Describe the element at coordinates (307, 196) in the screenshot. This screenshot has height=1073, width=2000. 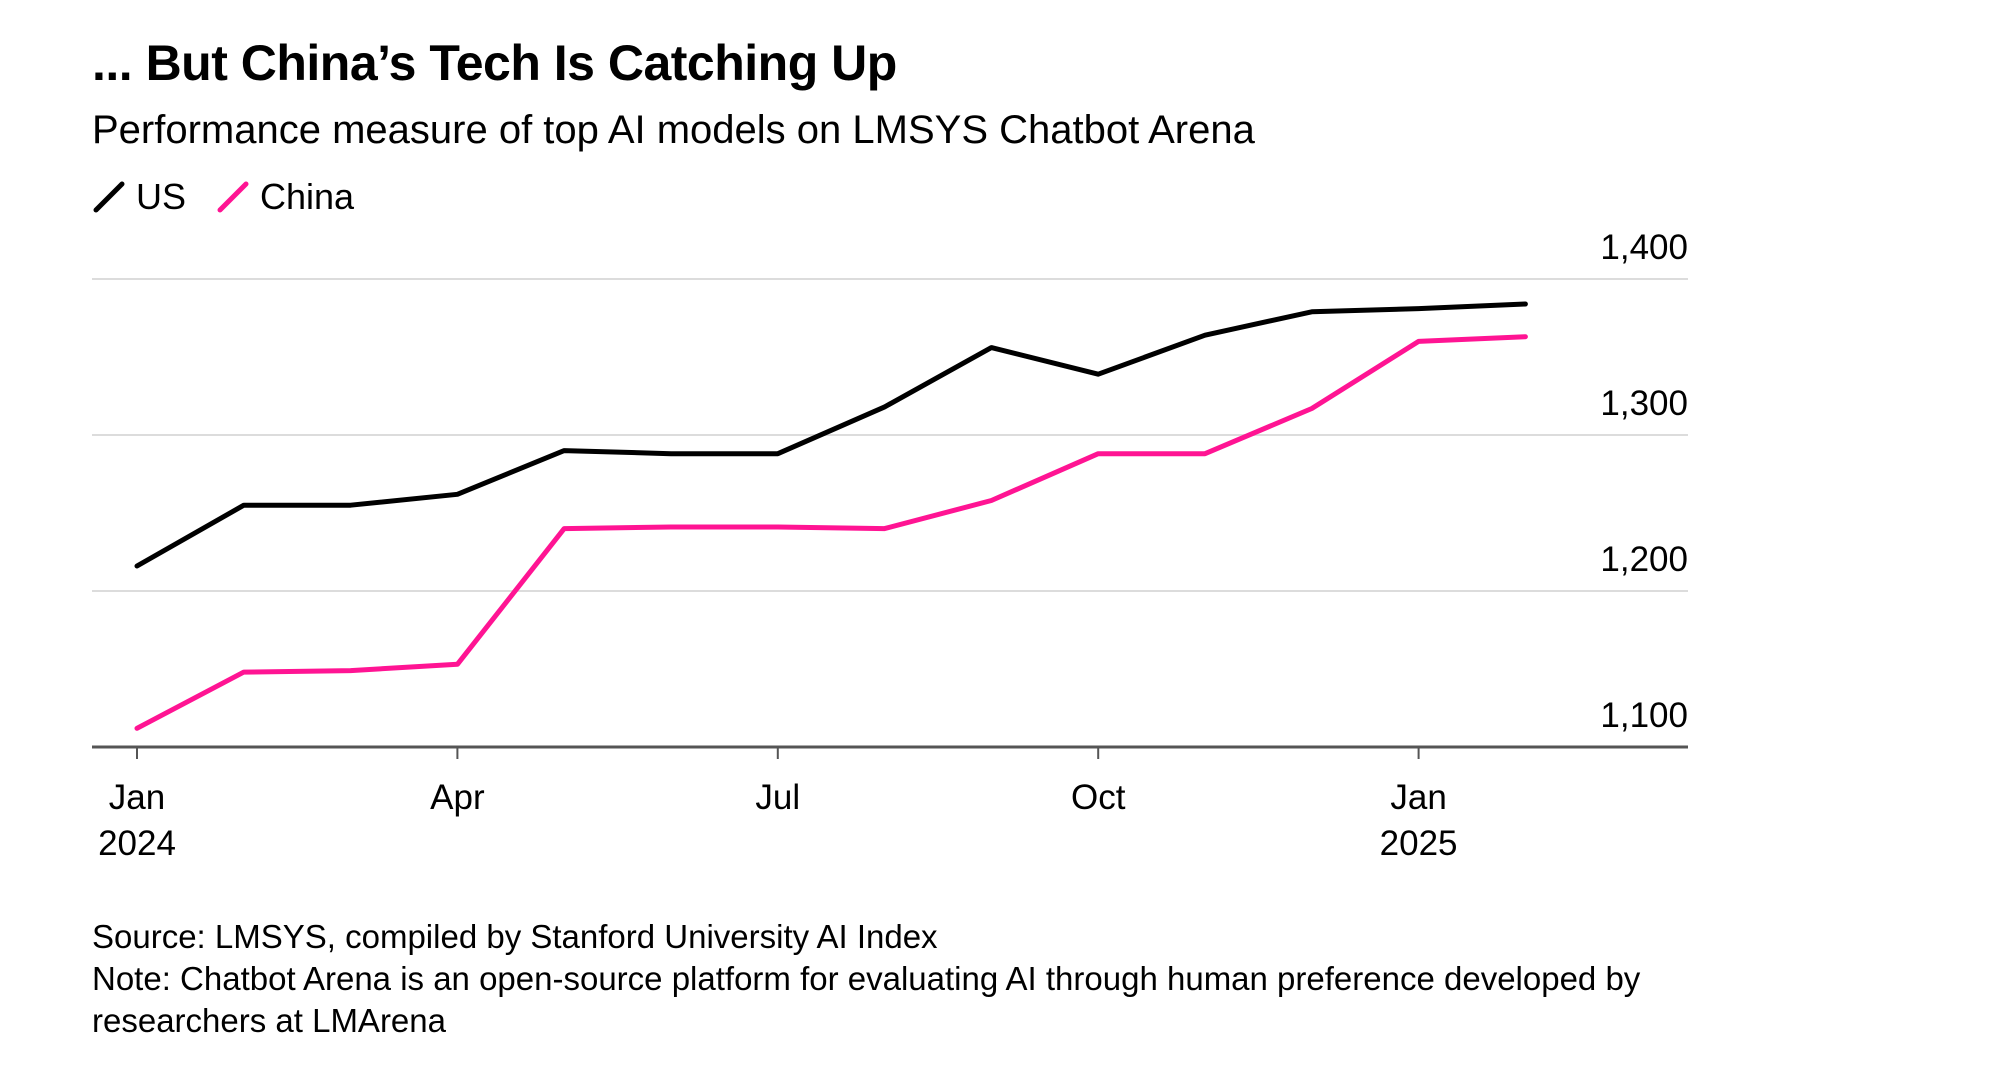
I see `legend-label-china: China` at that location.